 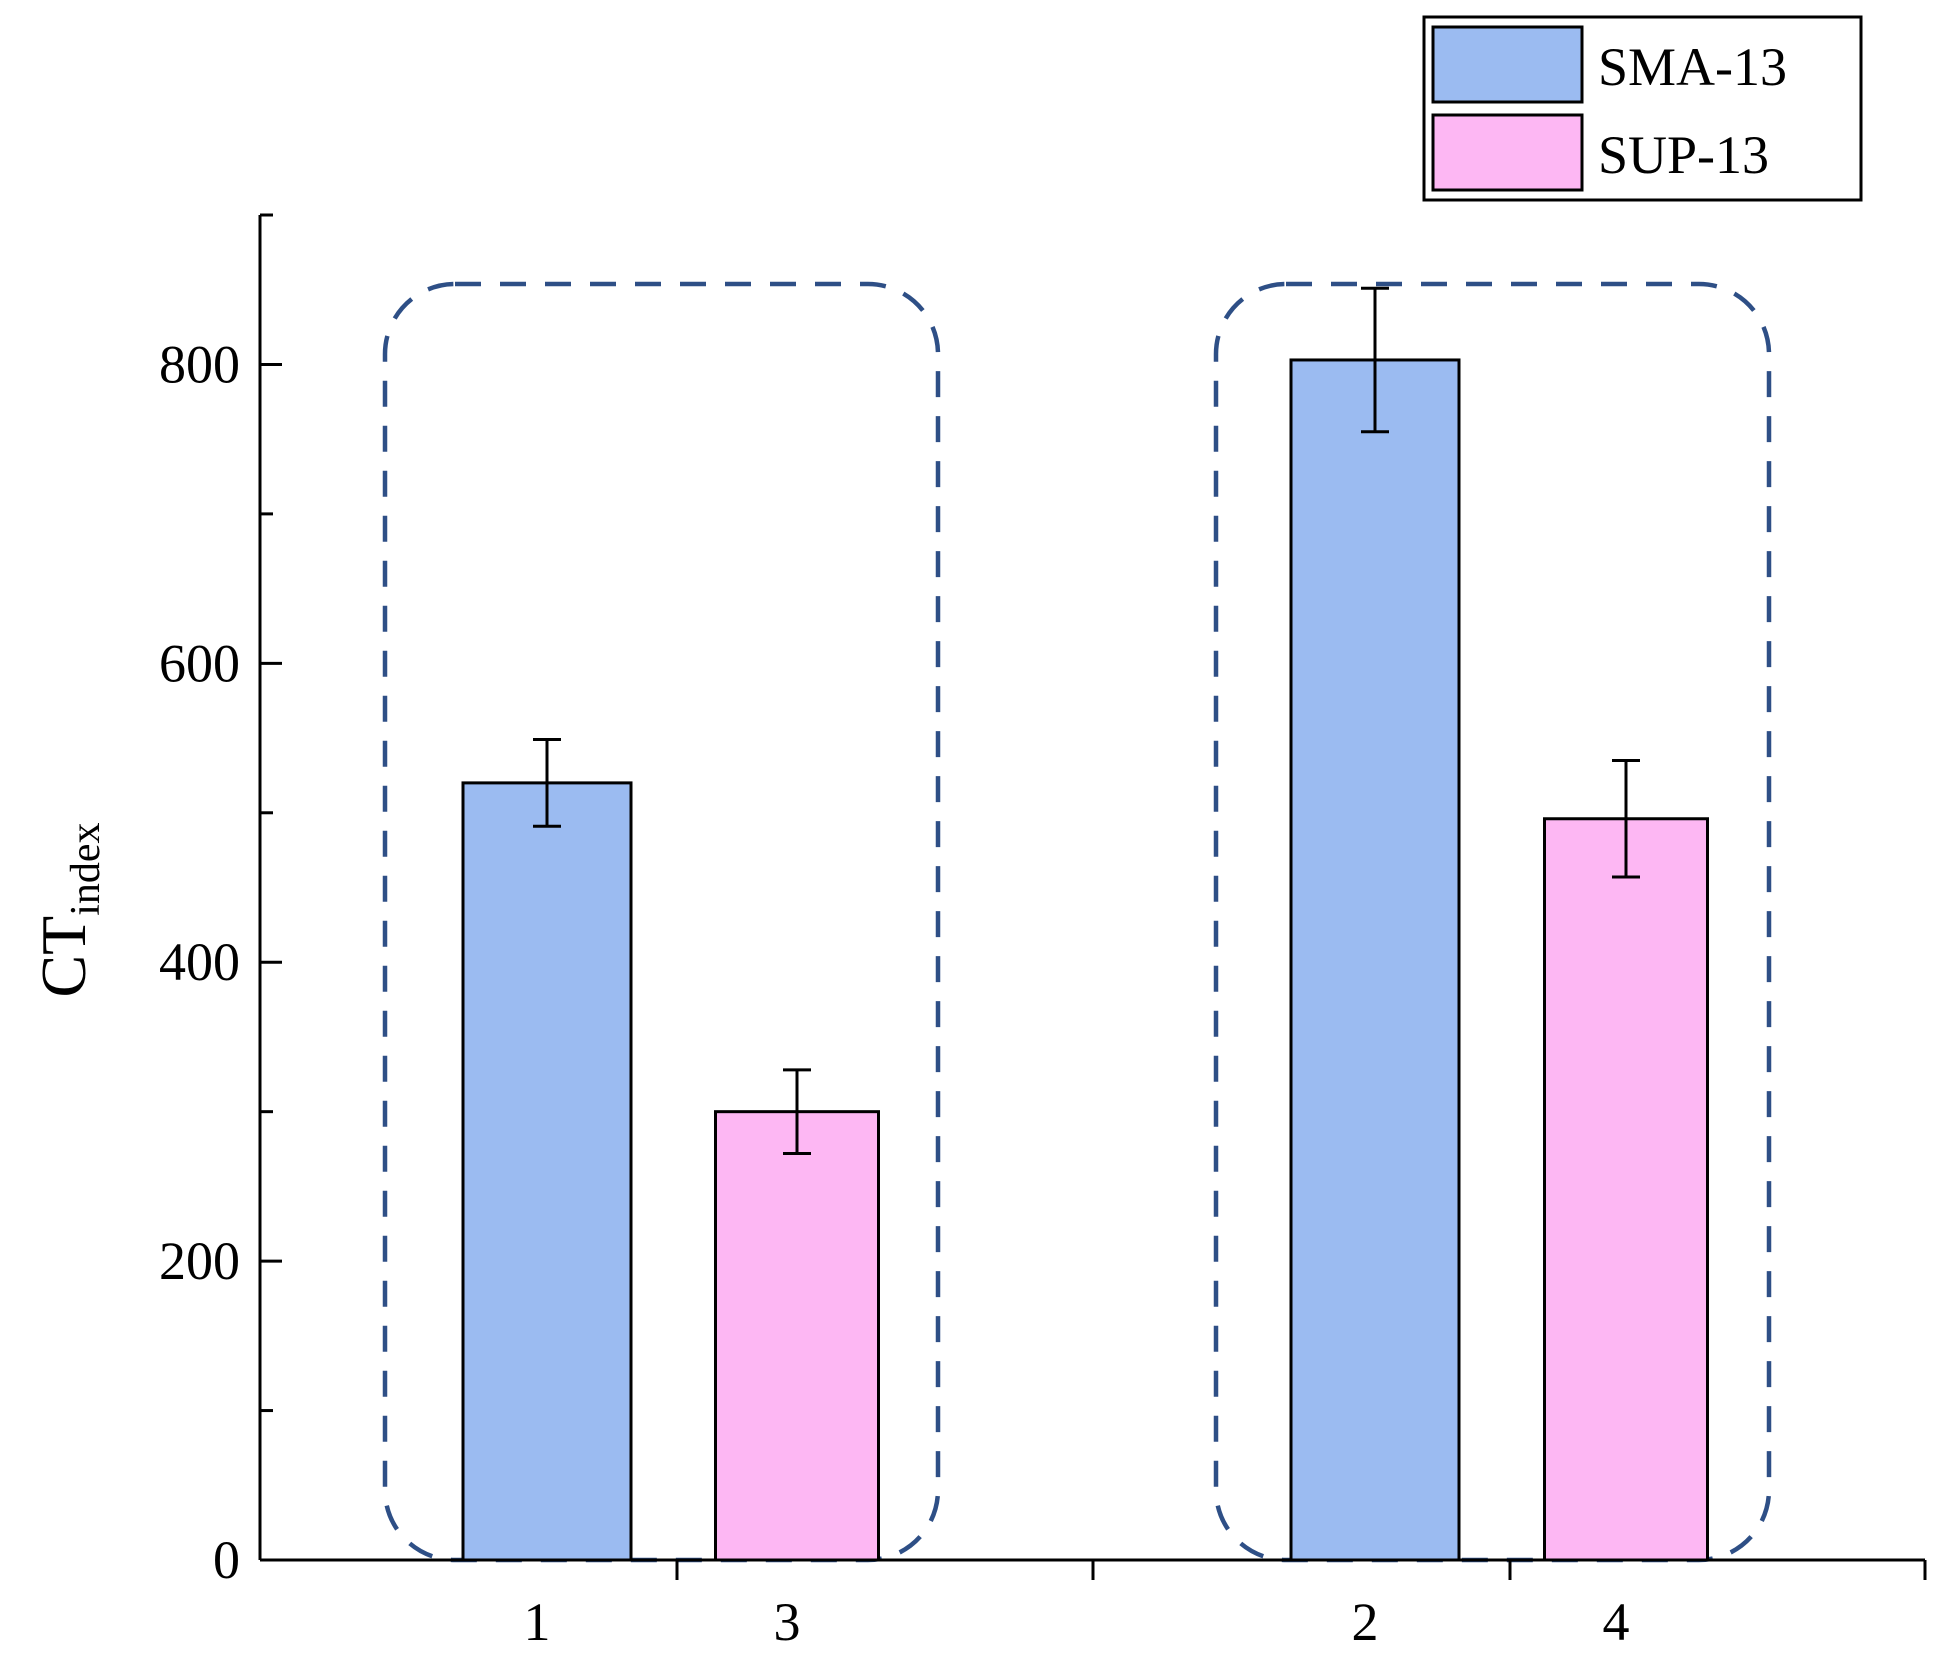 What do you see at coordinates (1365, 1622) in the screenshot?
I see `x-tick-label-2: 2` at bounding box center [1365, 1622].